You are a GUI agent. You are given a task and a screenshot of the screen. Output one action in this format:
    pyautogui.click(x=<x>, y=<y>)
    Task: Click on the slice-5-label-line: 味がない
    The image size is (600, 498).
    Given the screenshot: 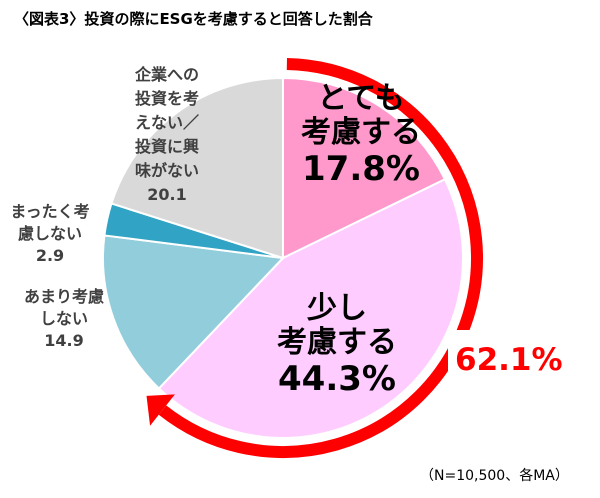 What is the action you would take?
    pyautogui.click(x=167, y=170)
    